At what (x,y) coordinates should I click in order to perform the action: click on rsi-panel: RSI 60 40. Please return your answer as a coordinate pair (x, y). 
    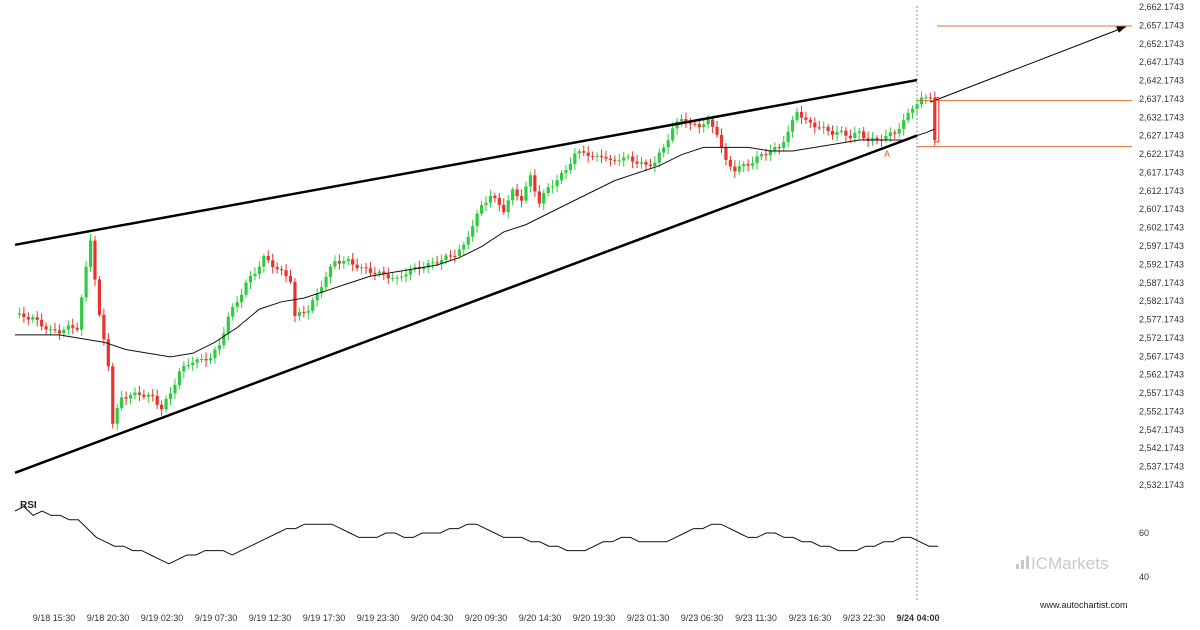
    Looking at the image, I should click on (581, 541).